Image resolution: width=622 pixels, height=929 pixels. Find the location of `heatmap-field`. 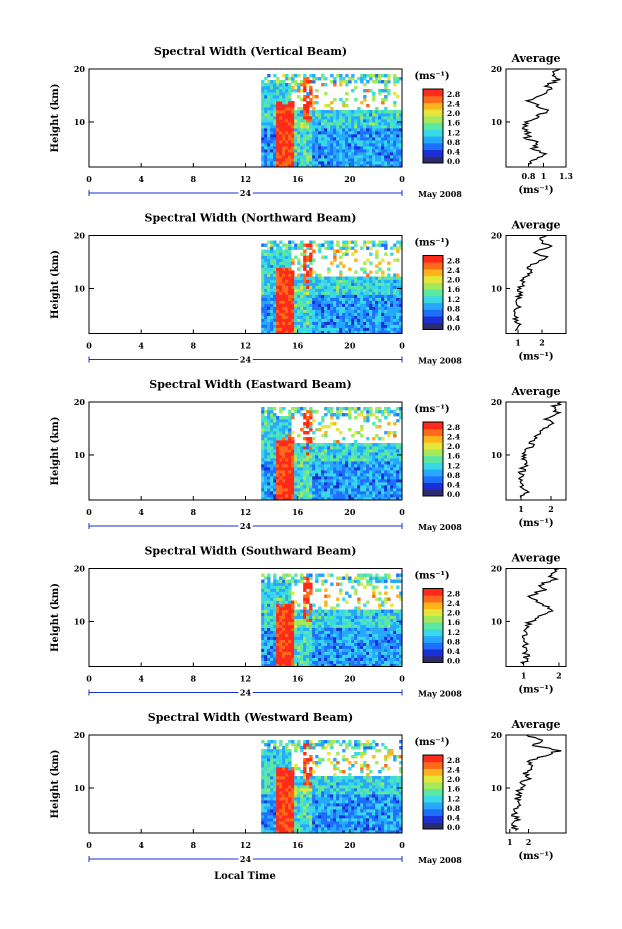

heatmap-field is located at coordinates (332, 121).